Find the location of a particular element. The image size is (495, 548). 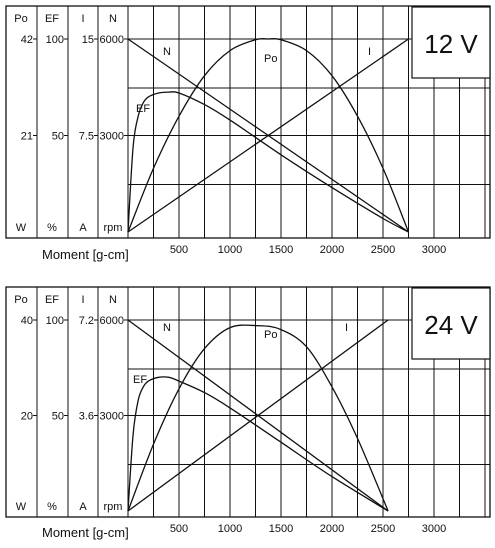

panel-1-axis-tick-label: 7.5 is located at coordinates (86, 137).